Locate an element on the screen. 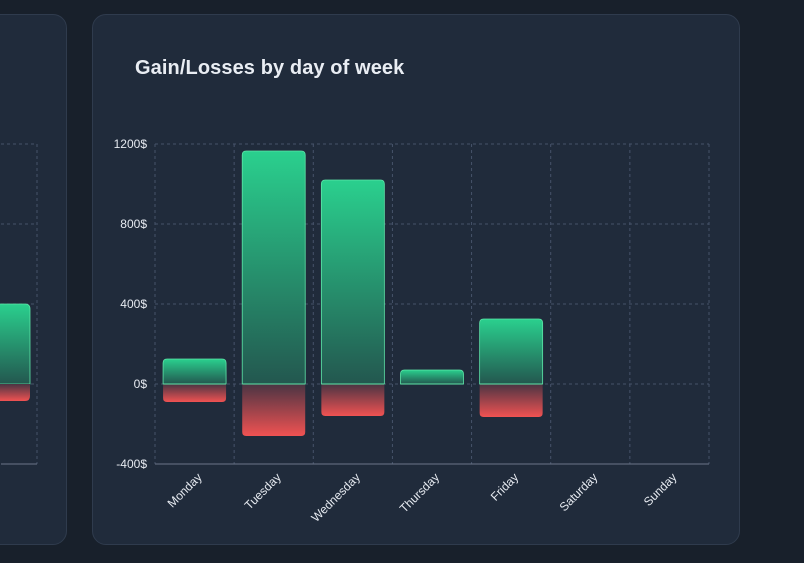 The height and width of the screenshot is (563, 804). loss-bar-monday is located at coordinates (195, 393).